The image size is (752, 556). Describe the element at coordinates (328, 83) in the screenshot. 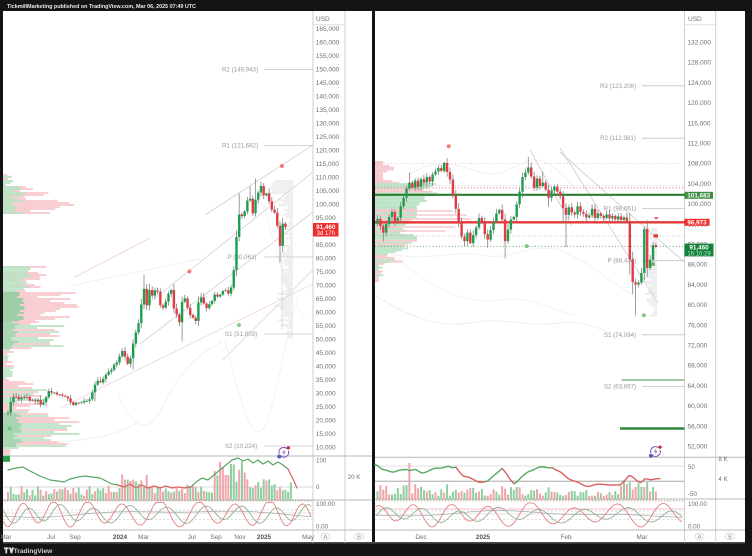

I see `svg-text: 145,000` at that location.